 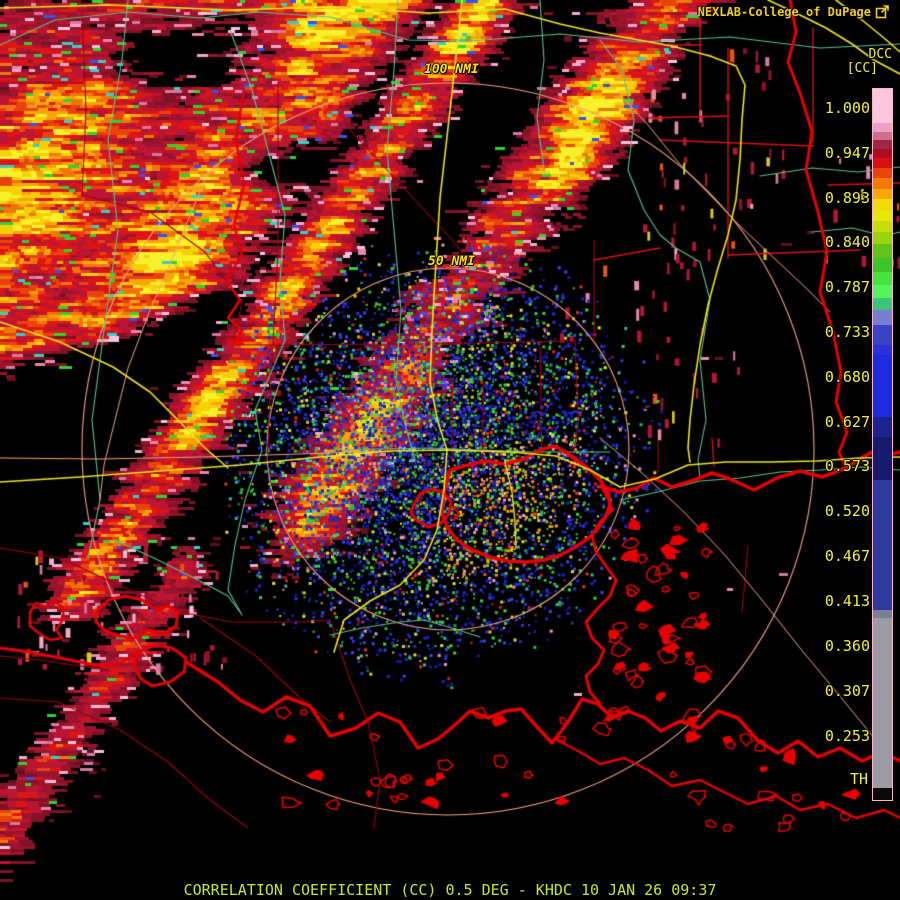 I want to click on legend-product-code: DCC, so click(x=880, y=54).